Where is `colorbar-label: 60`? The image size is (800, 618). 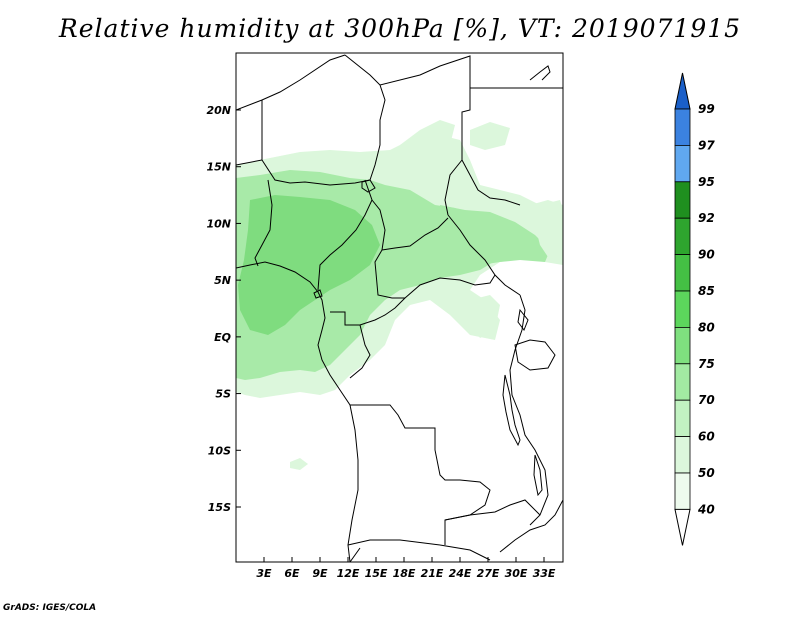
colorbar-label: 60 is located at coordinates (706, 437).